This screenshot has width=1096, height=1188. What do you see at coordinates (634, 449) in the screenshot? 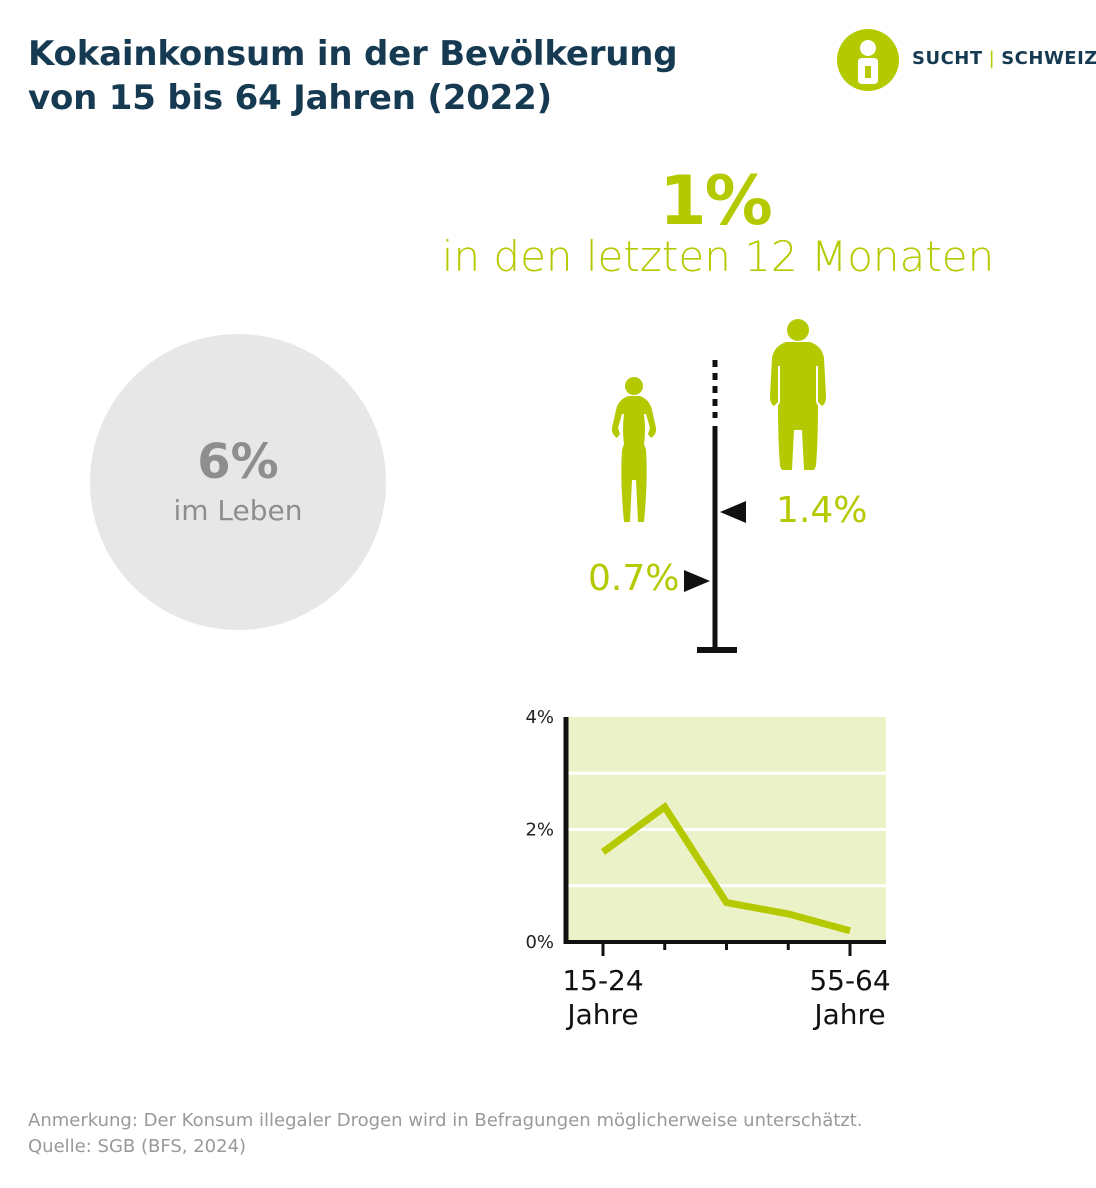
I see `female-silhouette-icon` at bounding box center [634, 449].